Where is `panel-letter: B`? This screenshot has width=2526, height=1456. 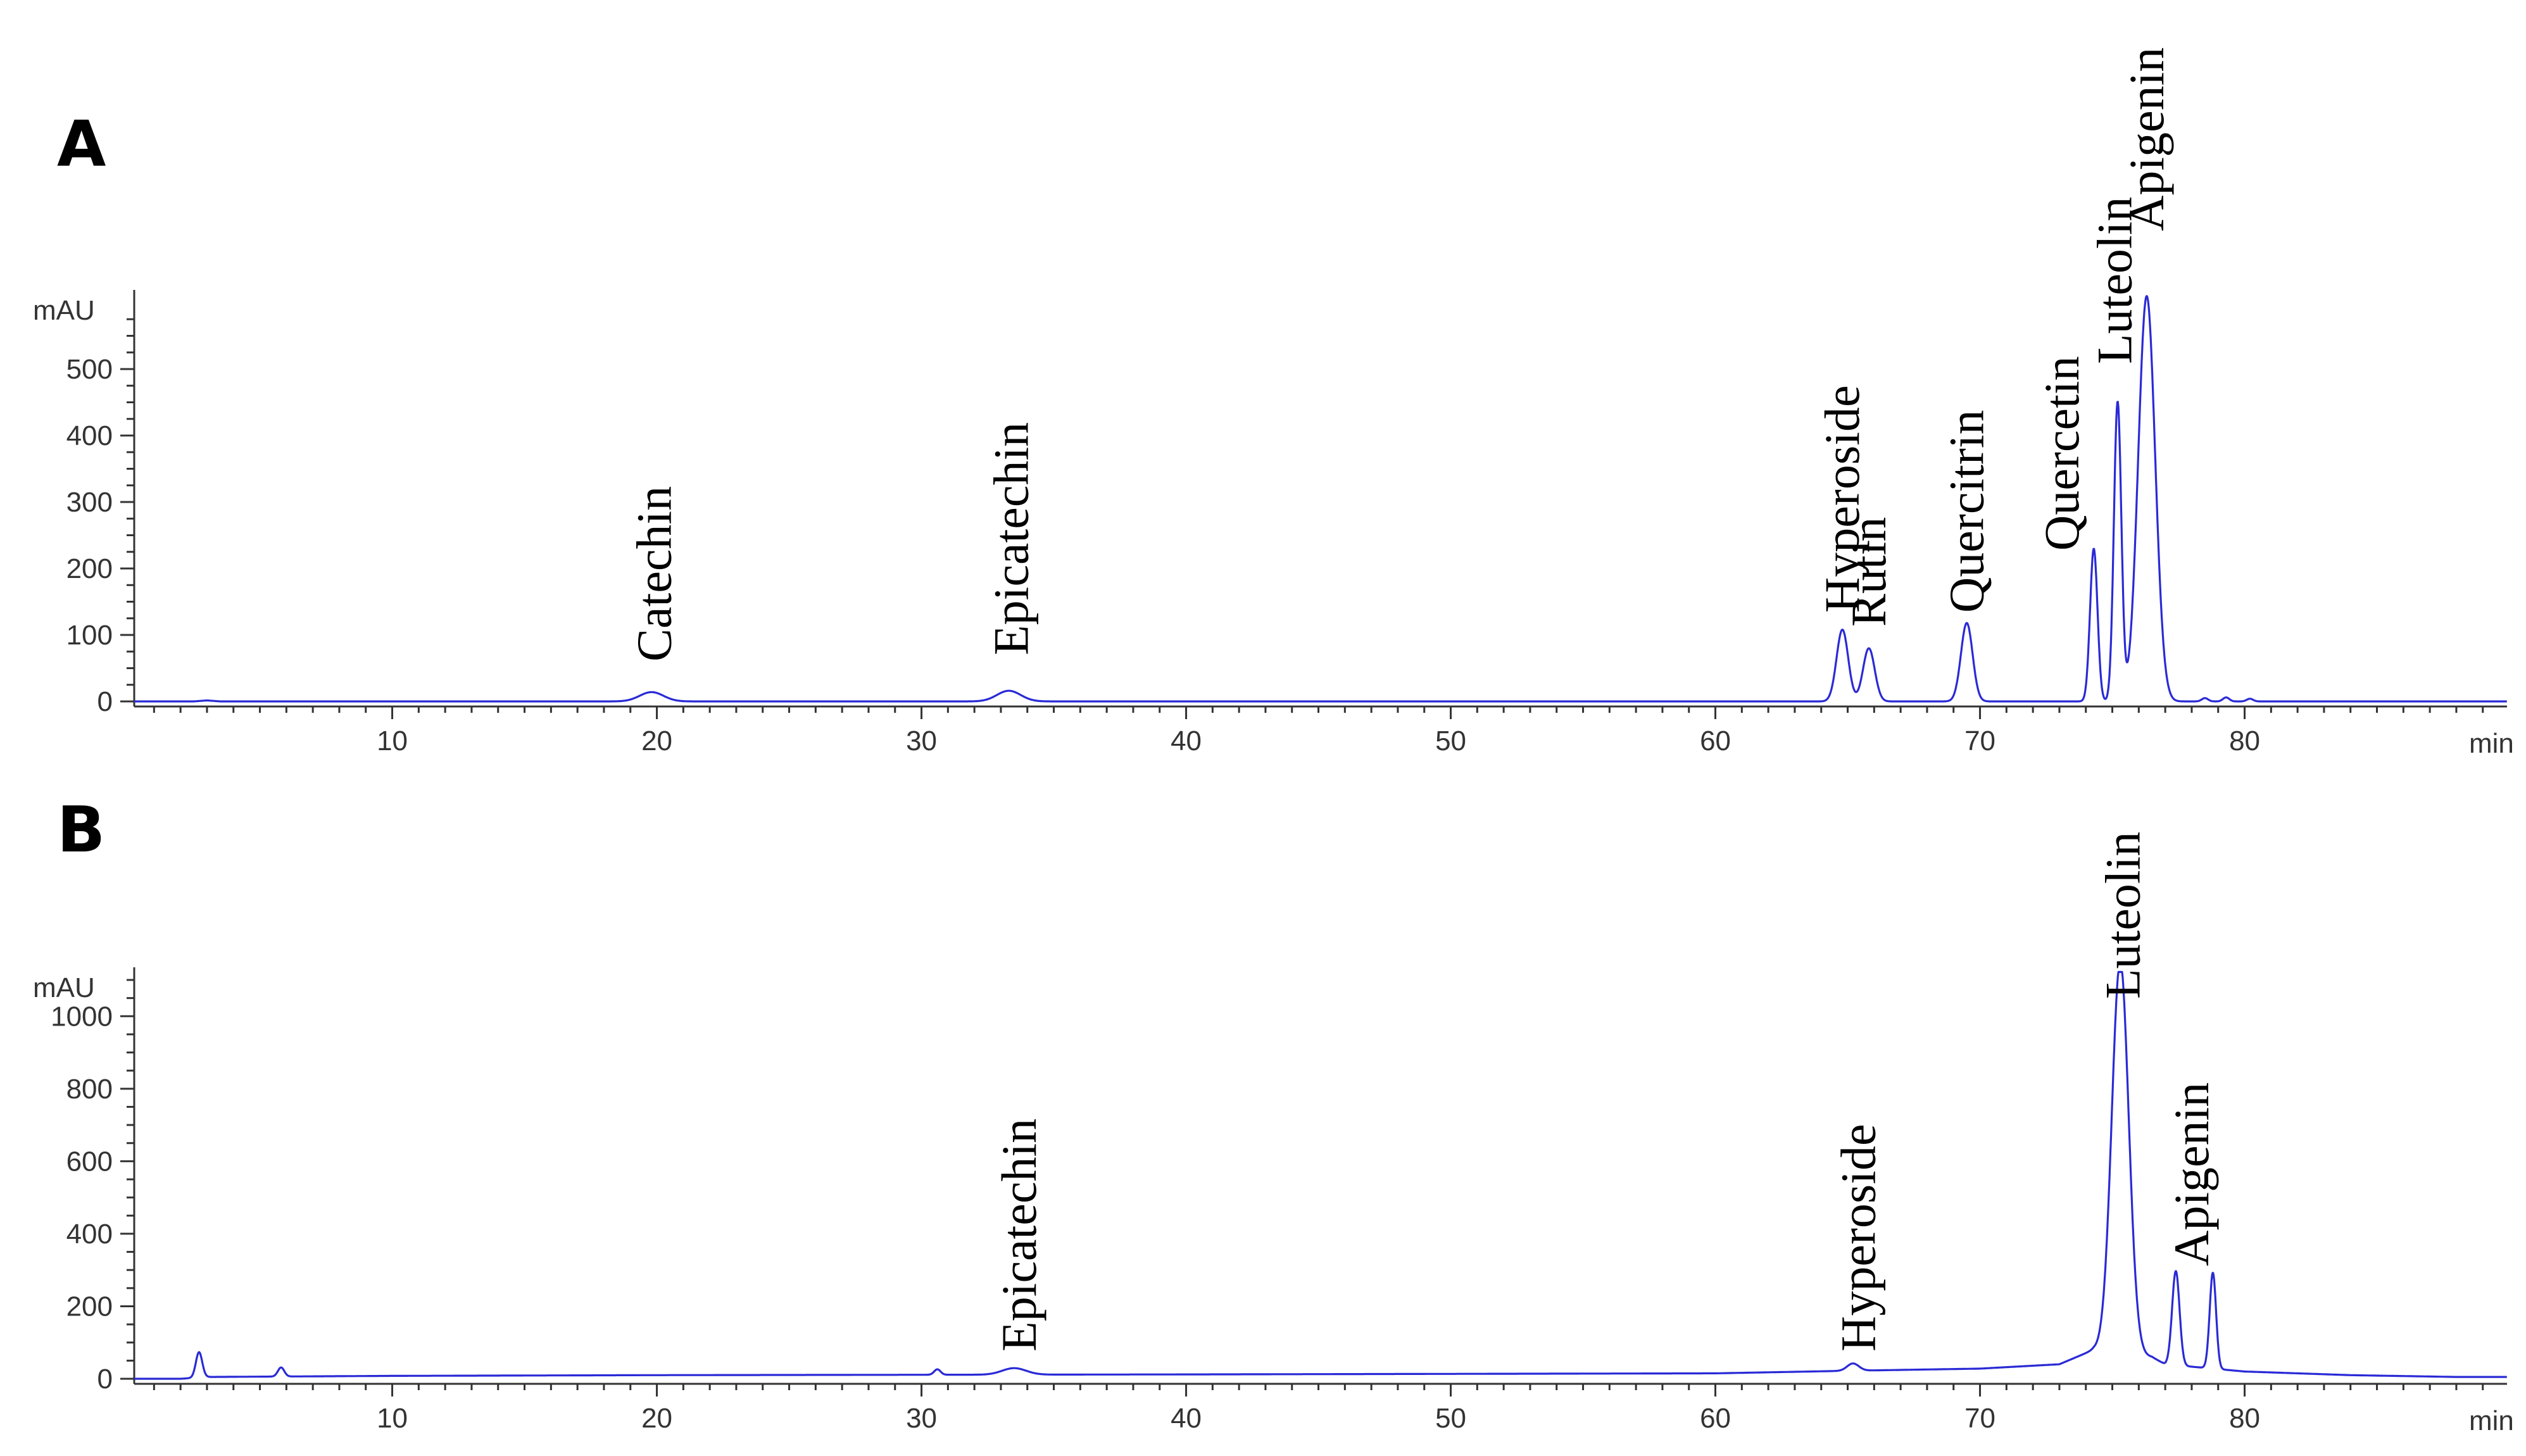 panel-letter: B is located at coordinates (81, 830).